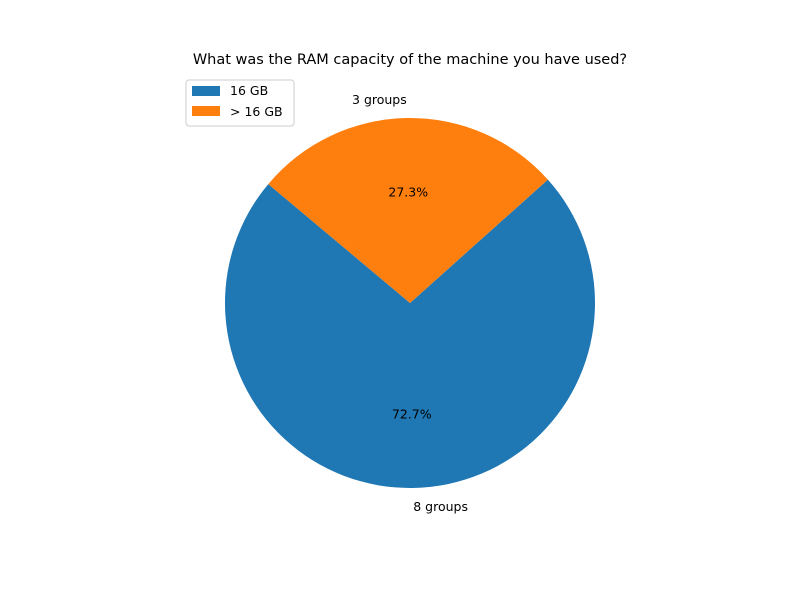 This screenshot has width=800, height=600. I want to click on percent-label-gt16gb: 27.3%, so click(408, 192).